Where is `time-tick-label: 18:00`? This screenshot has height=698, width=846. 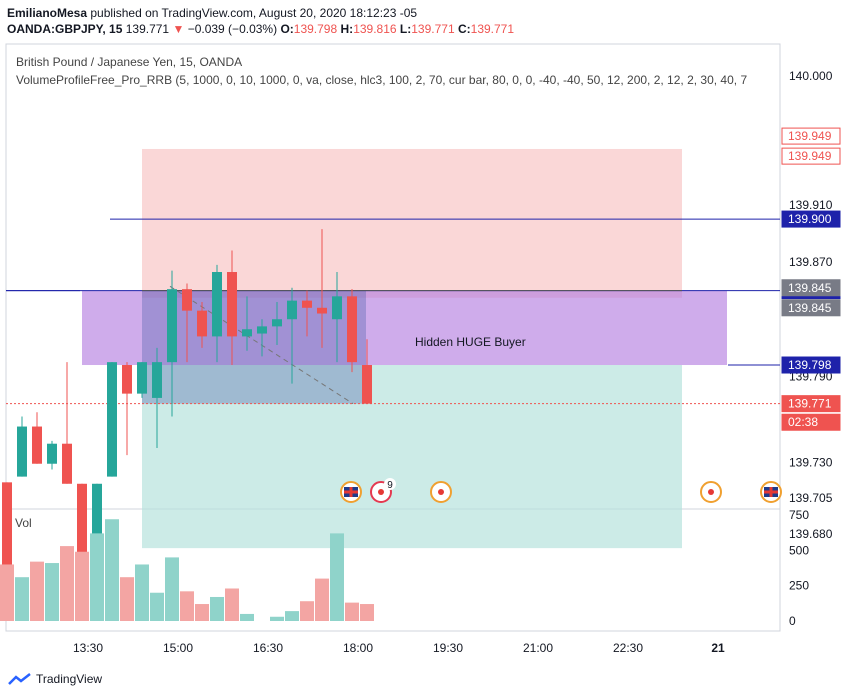 time-tick-label: 18:00 is located at coordinates (358, 648).